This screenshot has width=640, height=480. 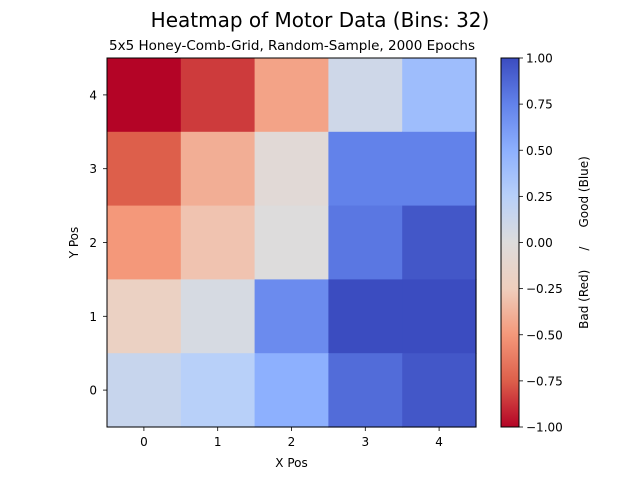 I want to click on x-tick-label: 1, so click(x=218, y=442).